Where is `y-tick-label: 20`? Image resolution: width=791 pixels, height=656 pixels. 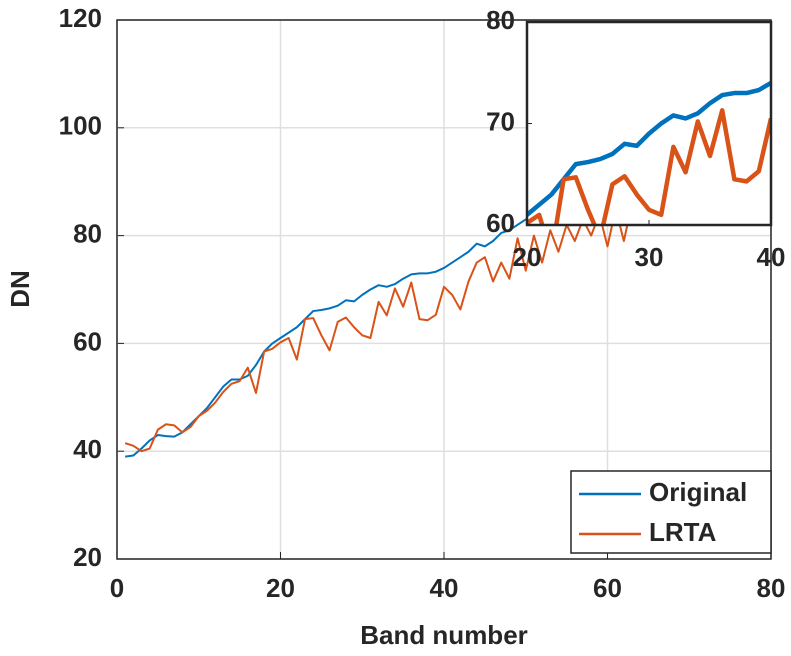
y-tick-label: 20 is located at coordinates (87, 557).